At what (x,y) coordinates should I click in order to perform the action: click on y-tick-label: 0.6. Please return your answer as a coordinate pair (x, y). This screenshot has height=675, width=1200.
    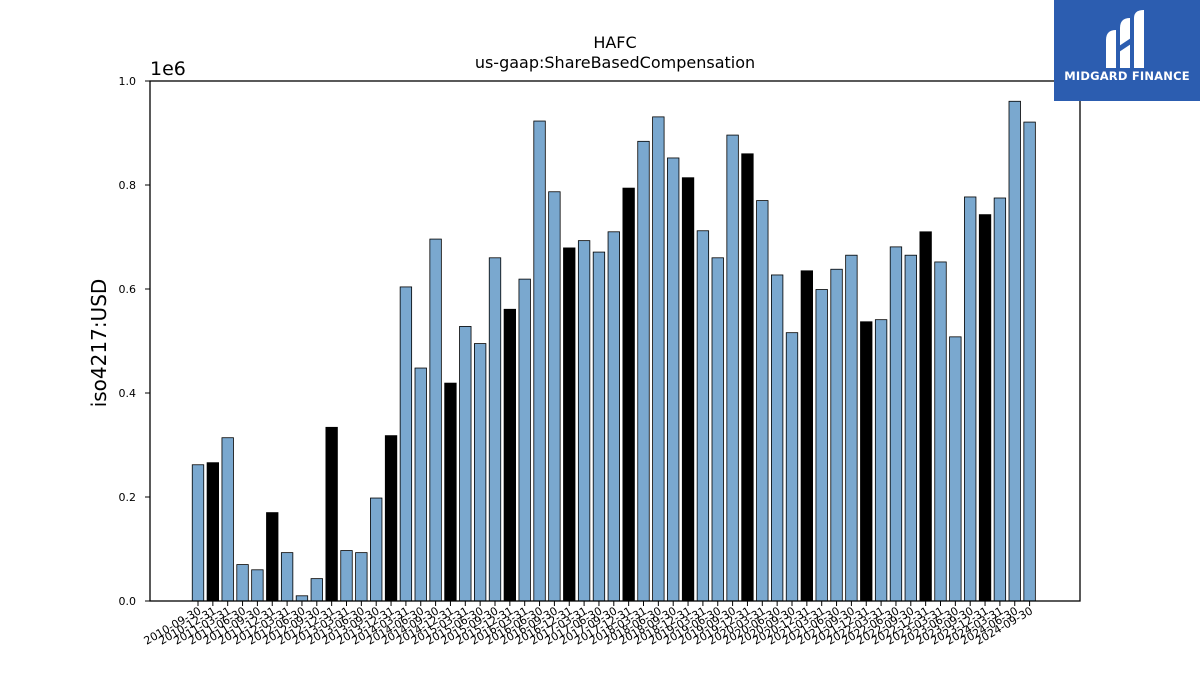
    Looking at the image, I should click on (128, 289).